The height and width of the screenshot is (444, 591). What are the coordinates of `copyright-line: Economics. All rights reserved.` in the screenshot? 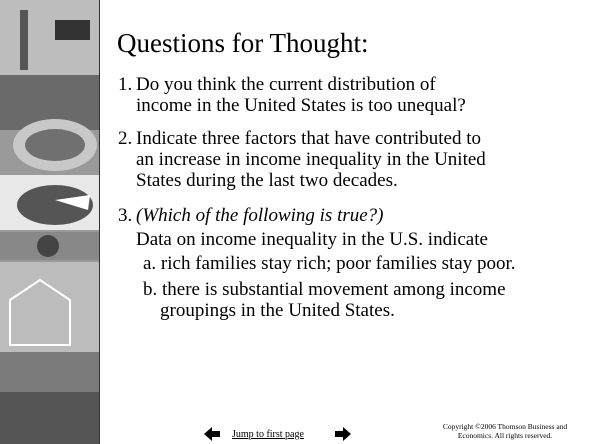 It's located at (505, 435).